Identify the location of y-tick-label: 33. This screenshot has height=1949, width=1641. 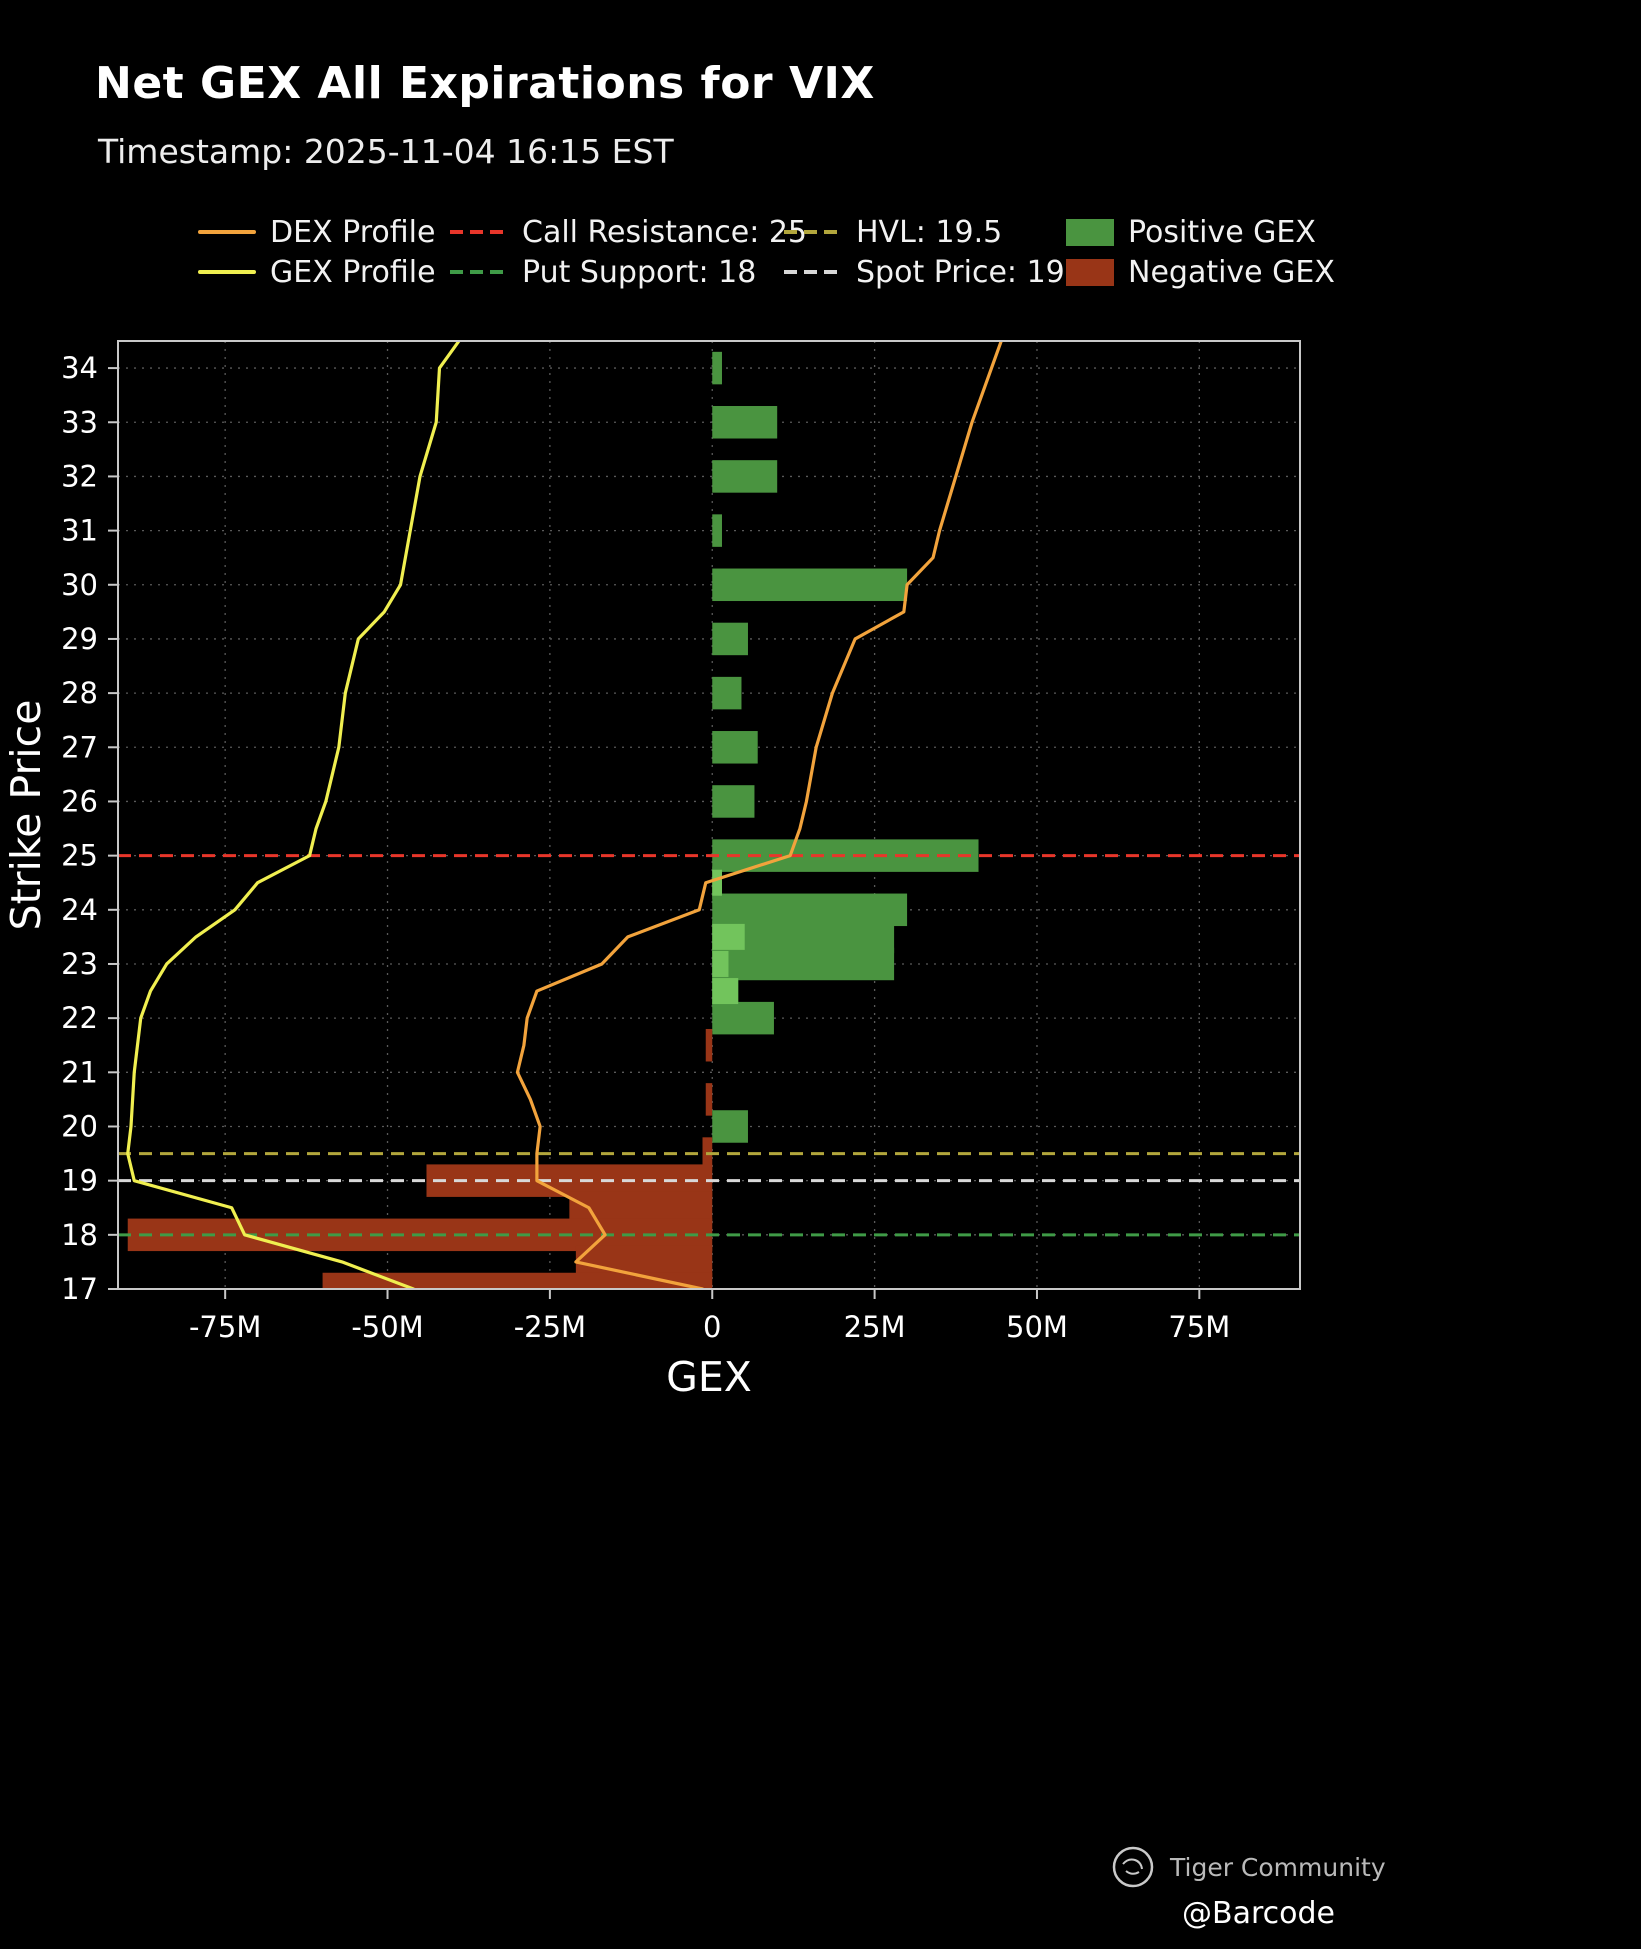
(79, 422).